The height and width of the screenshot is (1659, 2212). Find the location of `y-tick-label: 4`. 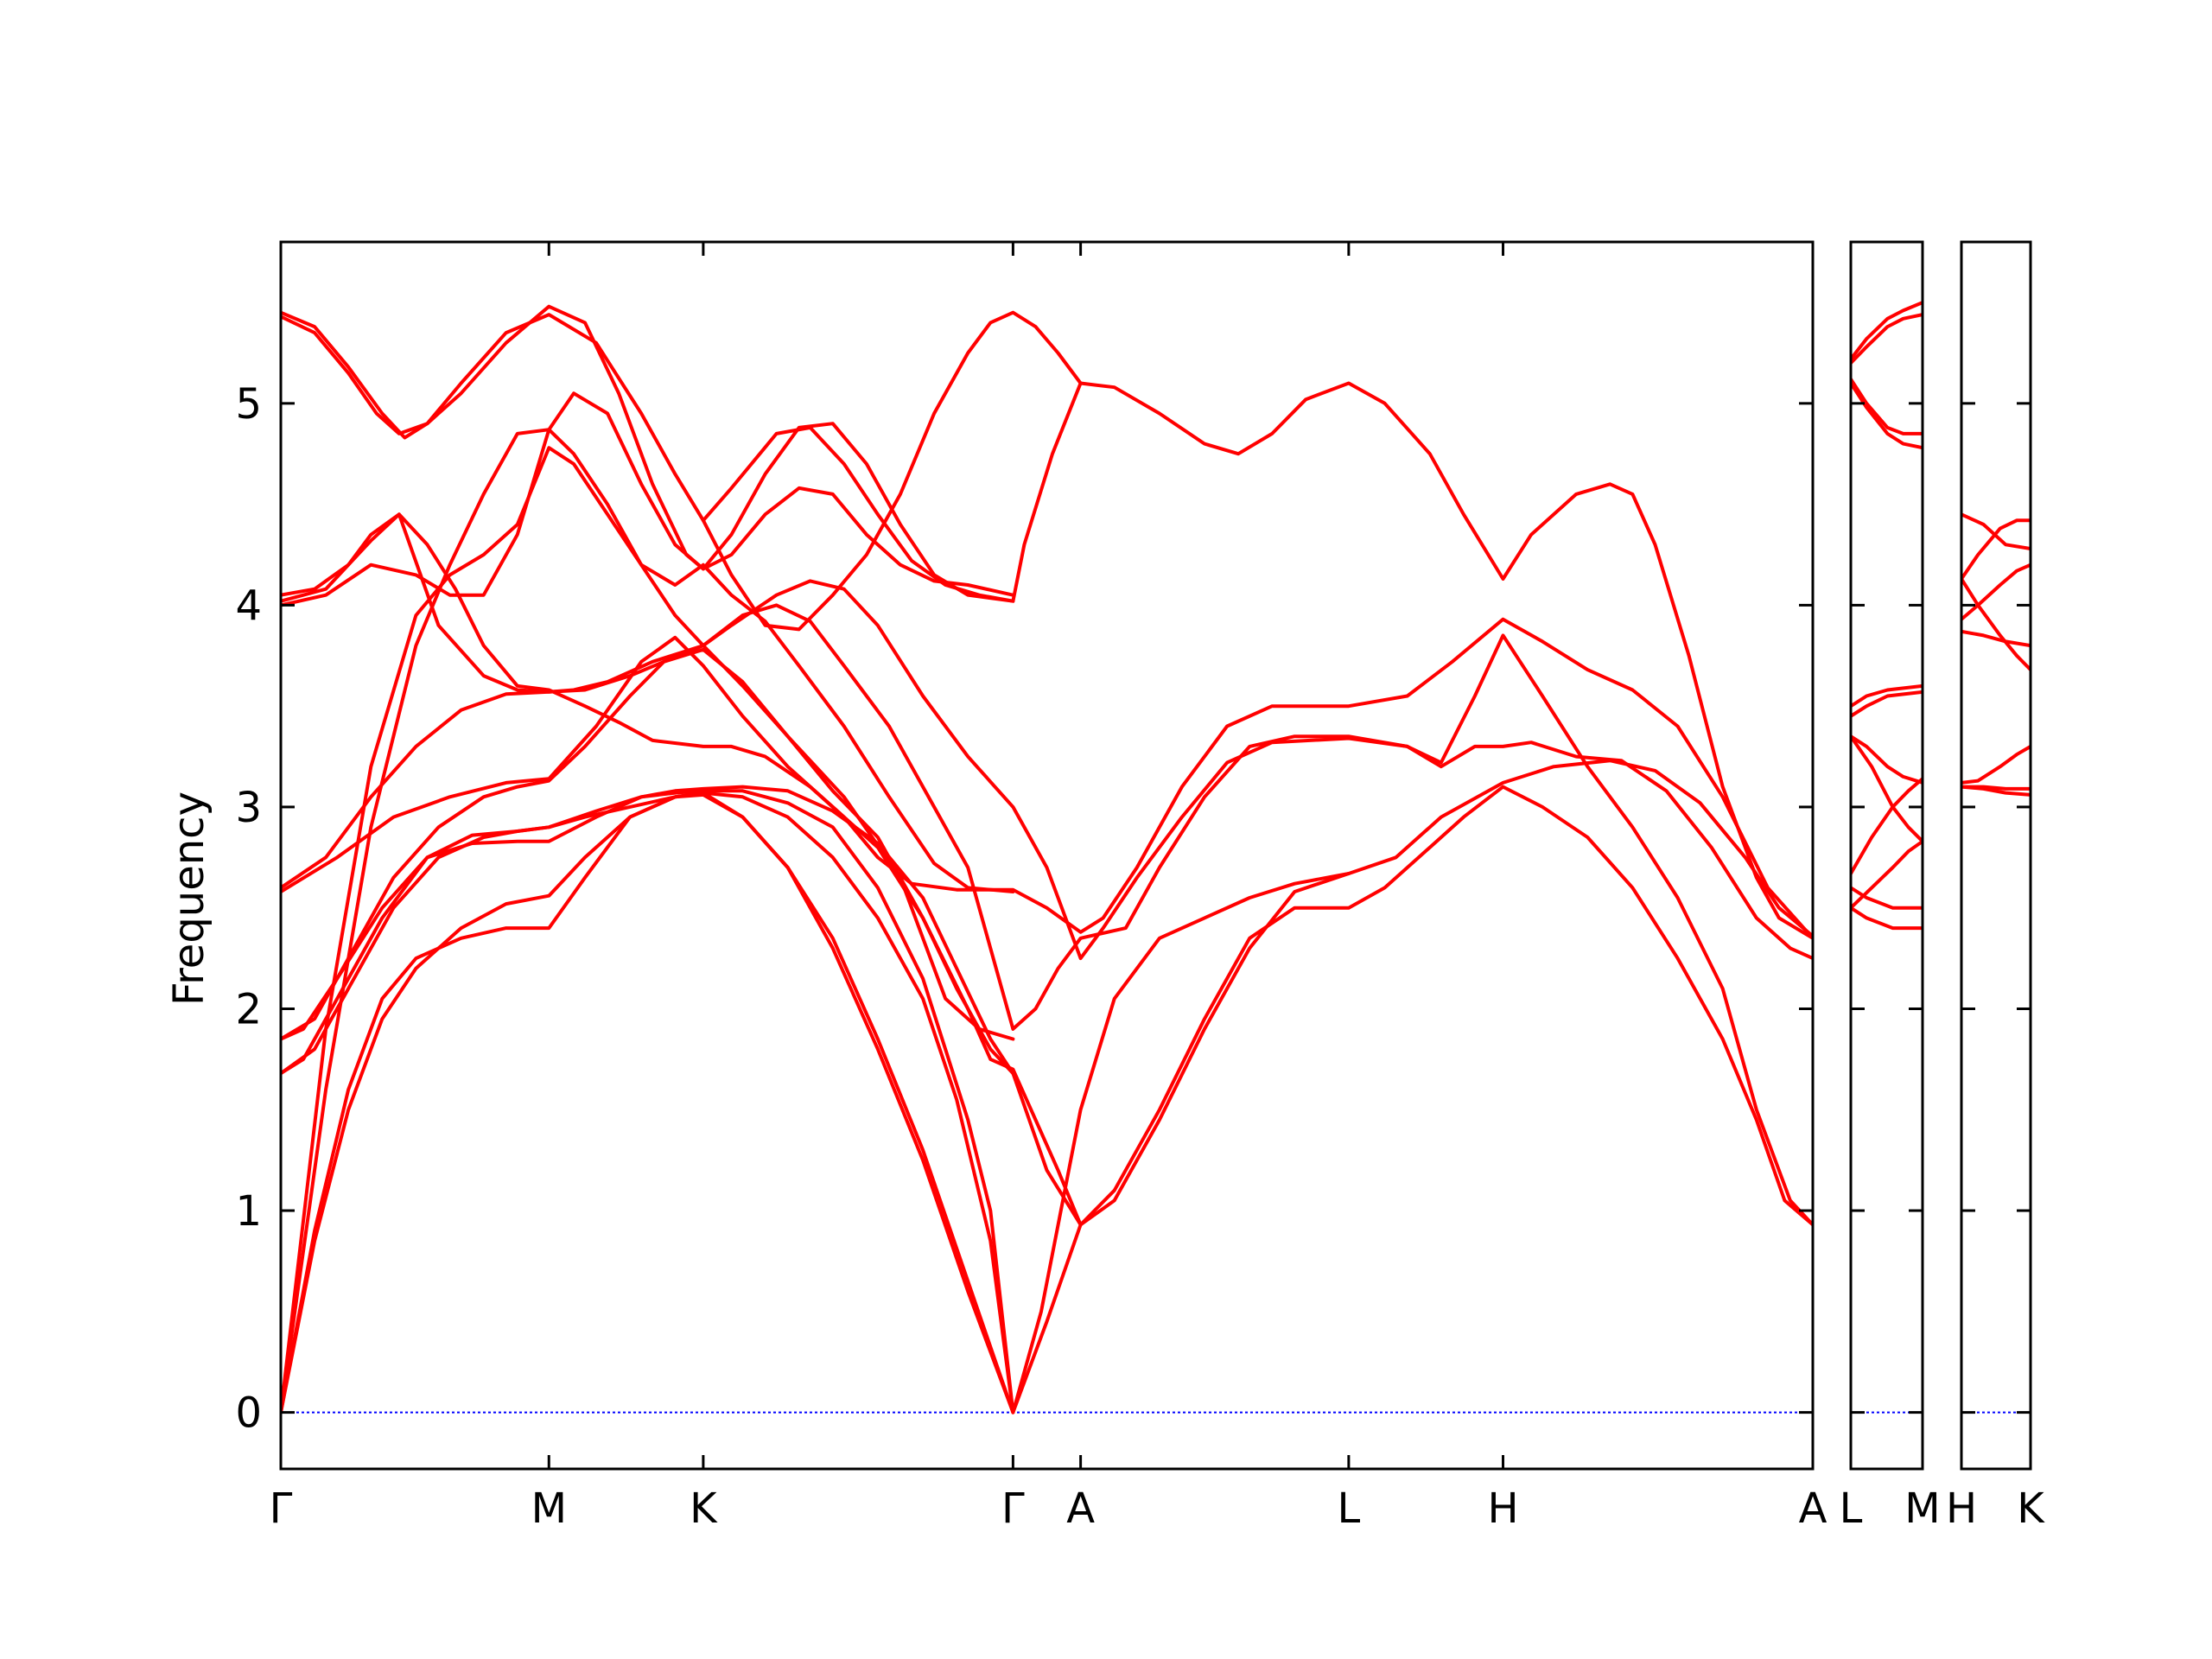

y-tick-label: 4 is located at coordinates (248, 606).